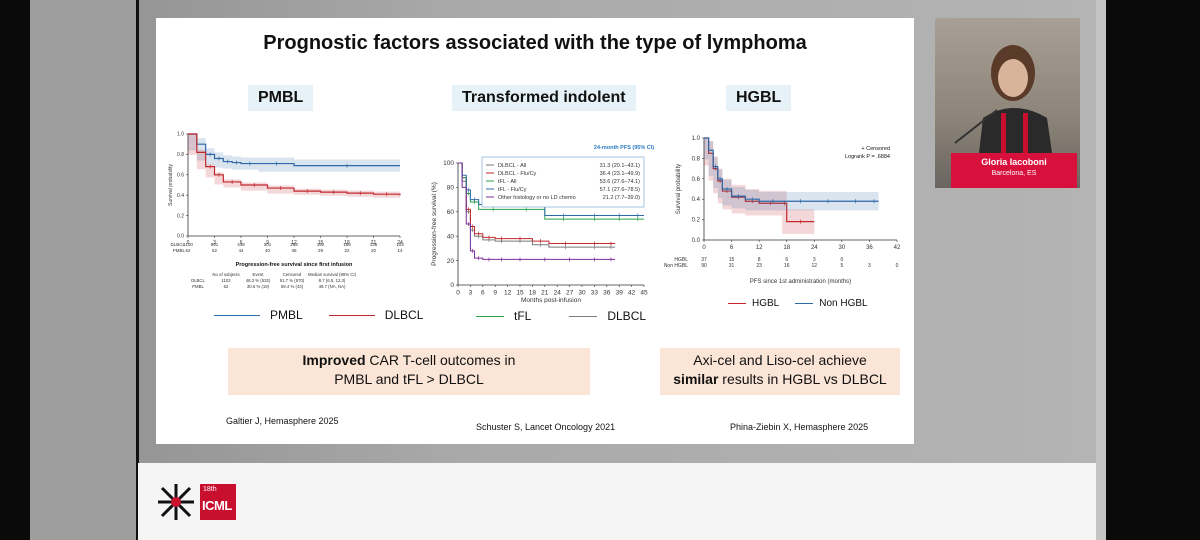 The height and width of the screenshot is (540, 1200). I want to click on logo-edition: 18th, so click(210, 489).